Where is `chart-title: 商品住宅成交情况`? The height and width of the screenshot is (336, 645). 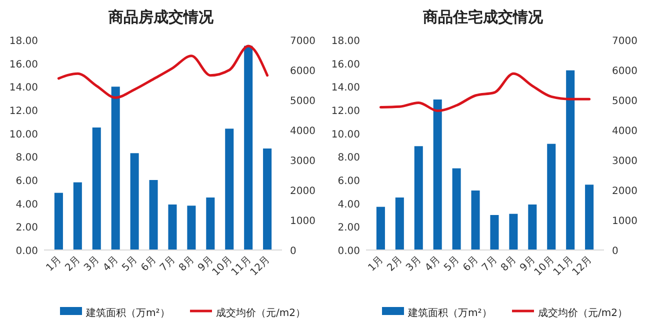 chart-title: 商品住宅成交情况 is located at coordinates (483, 17).